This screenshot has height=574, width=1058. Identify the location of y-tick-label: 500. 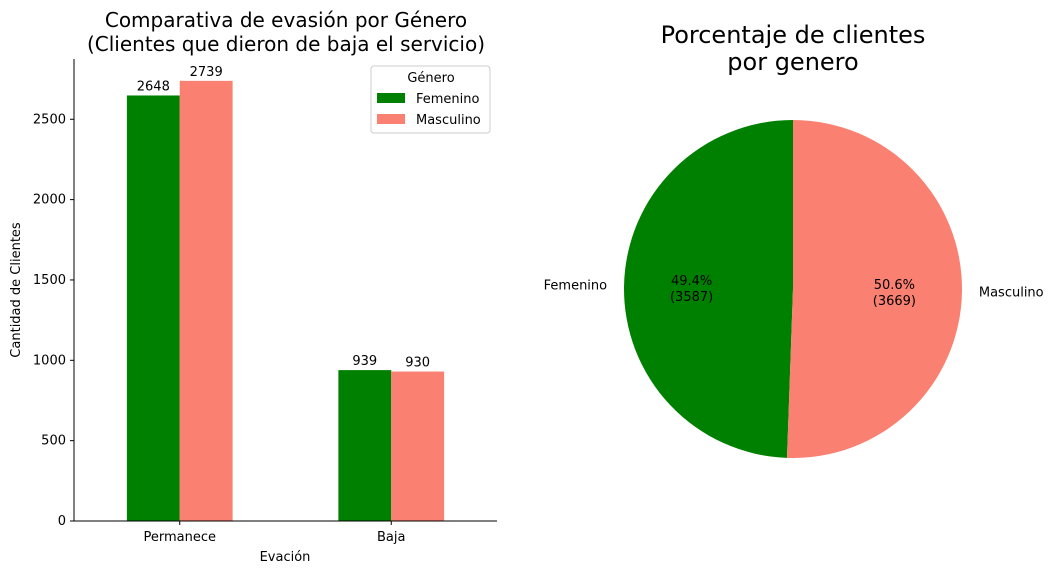
(53, 441).